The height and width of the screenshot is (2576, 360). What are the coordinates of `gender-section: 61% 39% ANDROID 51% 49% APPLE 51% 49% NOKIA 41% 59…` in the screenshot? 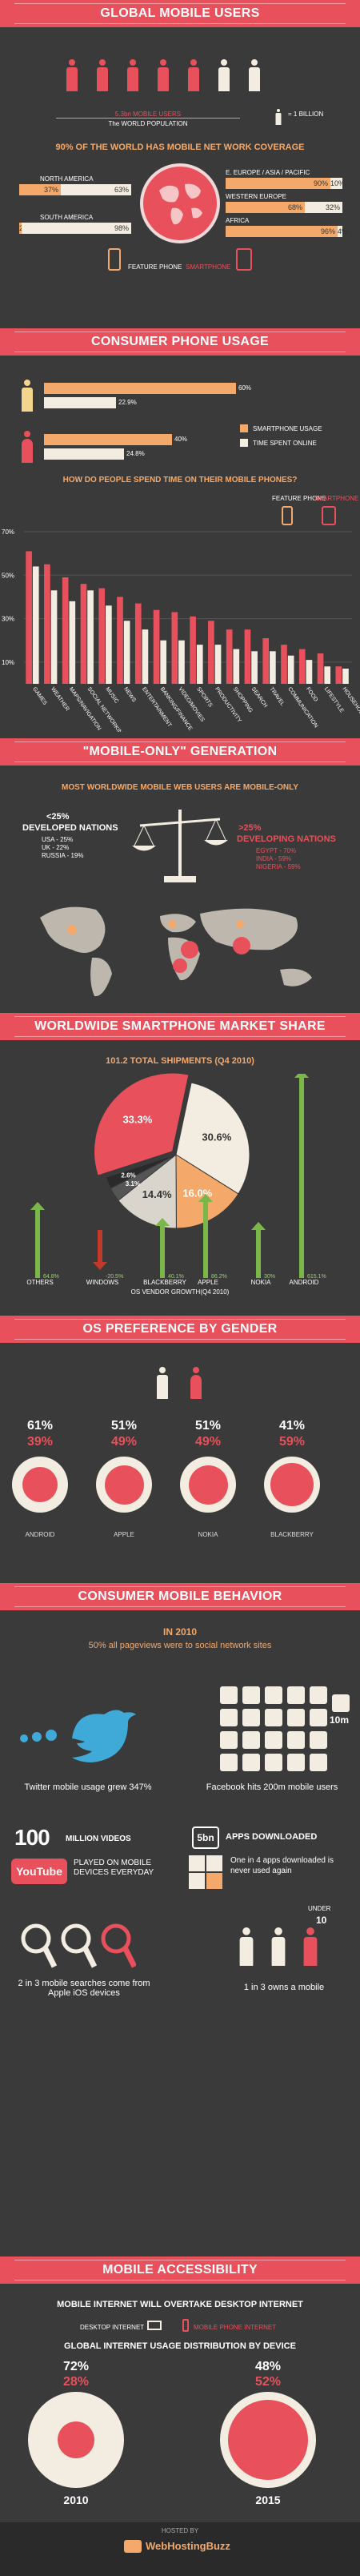 It's located at (180, 1463).